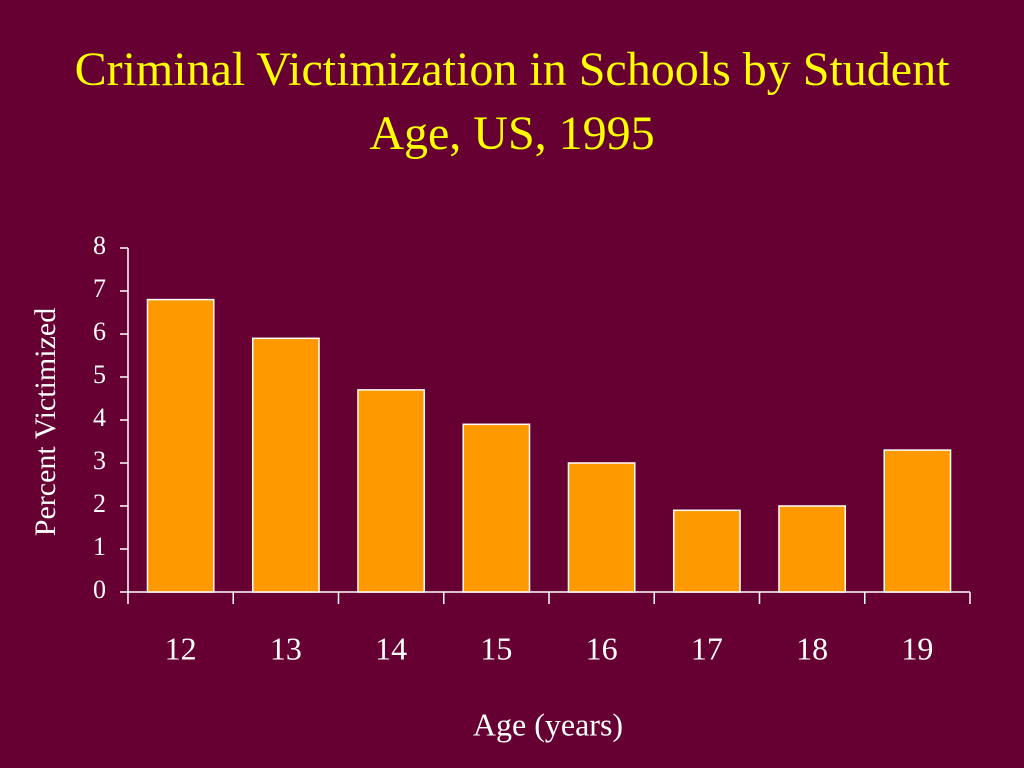  Describe the element at coordinates (99, 245) in the screenshot. I see `y-tick-label: 8` at that location.